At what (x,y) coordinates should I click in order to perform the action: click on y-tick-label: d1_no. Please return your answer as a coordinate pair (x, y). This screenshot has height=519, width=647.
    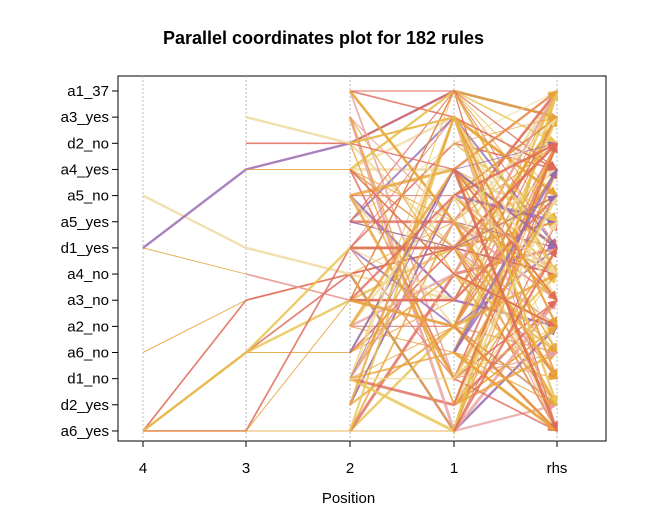
    Looking at the image, I should click on (88, 379).